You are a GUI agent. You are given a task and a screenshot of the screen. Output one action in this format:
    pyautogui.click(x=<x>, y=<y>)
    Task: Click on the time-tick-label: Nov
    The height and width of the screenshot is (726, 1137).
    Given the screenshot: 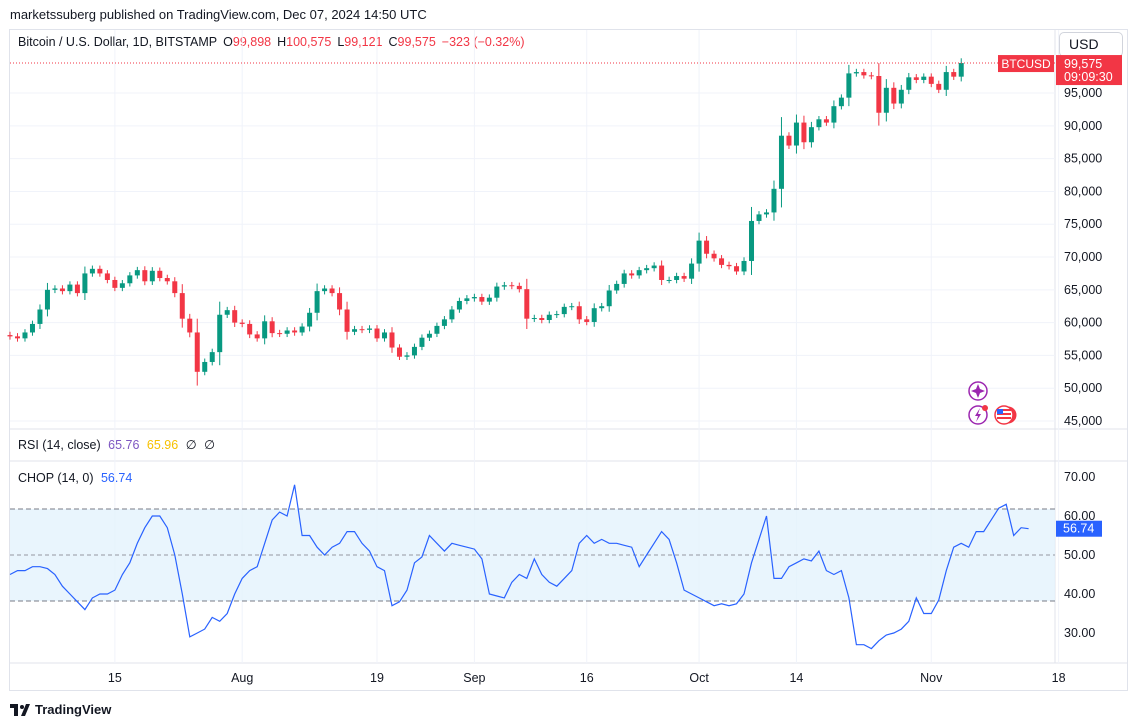 What is the action you would take?
    pyautogui.click(x=931, y=678)
    